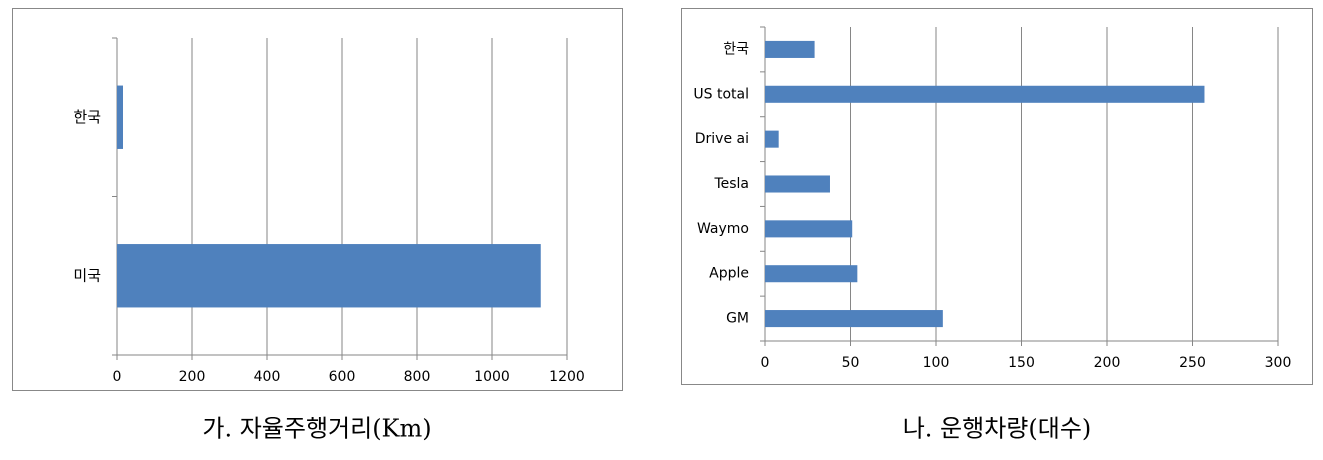  I want to click on x-tick-label: 300, so click(1278, 363).